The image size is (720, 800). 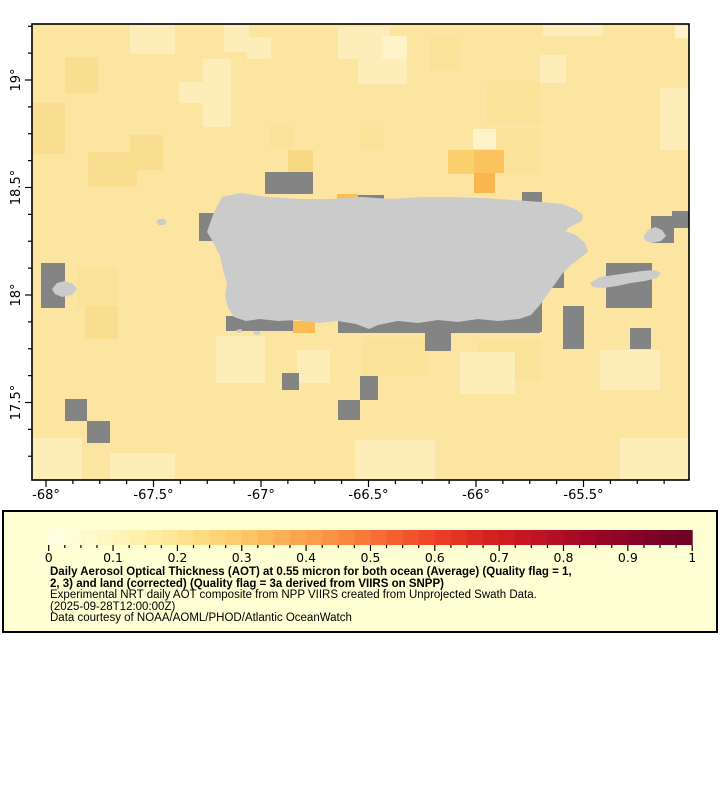 What do you see at coordinates (692, 557) in the screenshot?
I see `colorbar-tick-label: 1` at bounding box center [692, 557].